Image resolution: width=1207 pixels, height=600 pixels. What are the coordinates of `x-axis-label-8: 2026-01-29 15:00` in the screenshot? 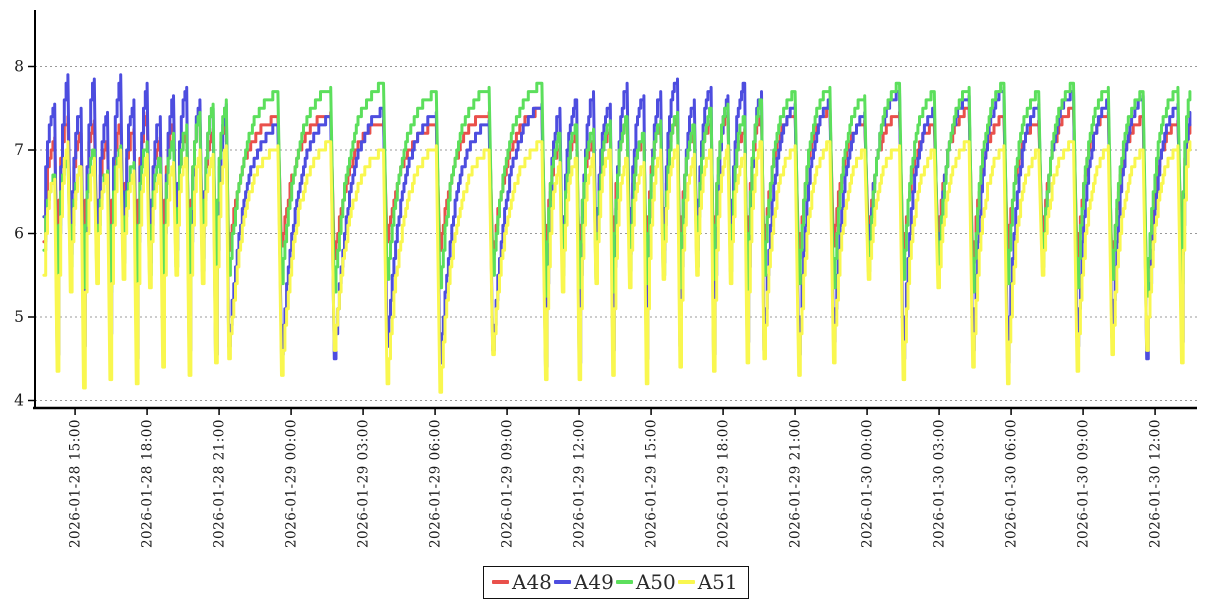 It's located at (652, 483).